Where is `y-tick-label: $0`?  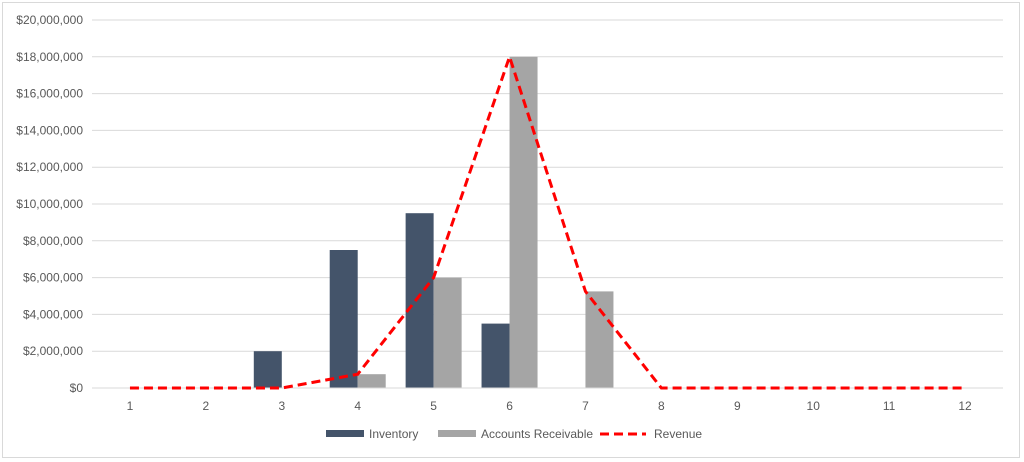 y-tick-label: $0 is located at coordinates (77, 388).